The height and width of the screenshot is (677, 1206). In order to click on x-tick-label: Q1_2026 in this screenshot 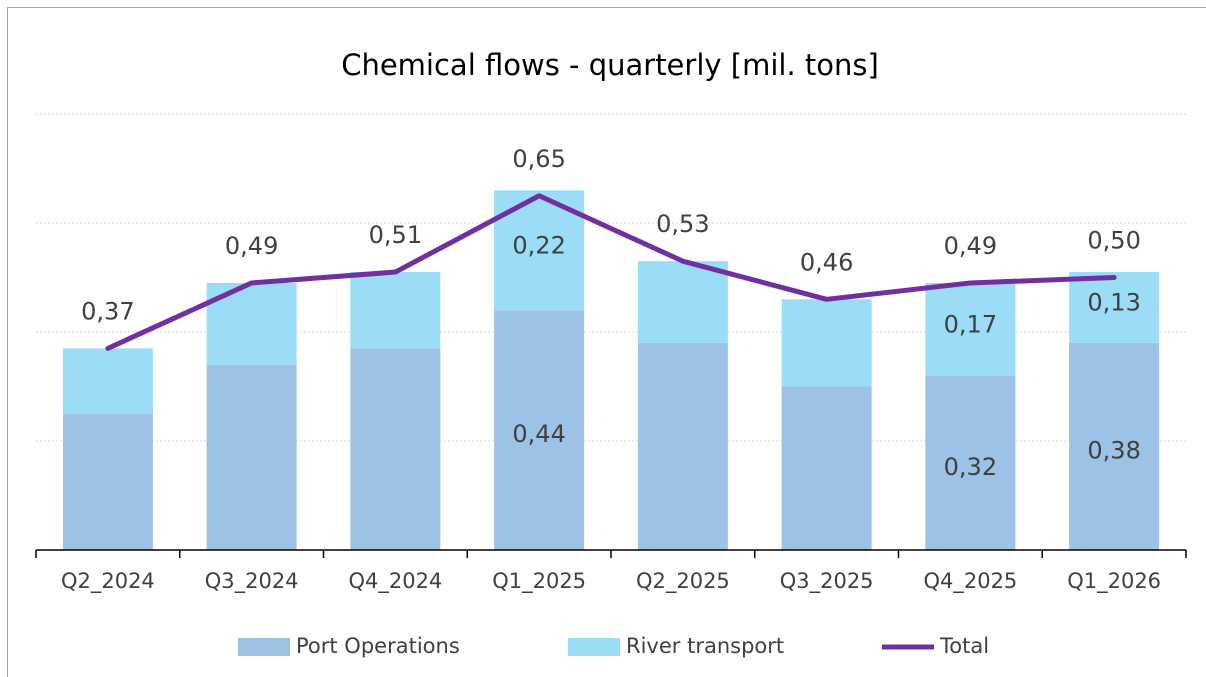, I will do `click(1114, 581)`.